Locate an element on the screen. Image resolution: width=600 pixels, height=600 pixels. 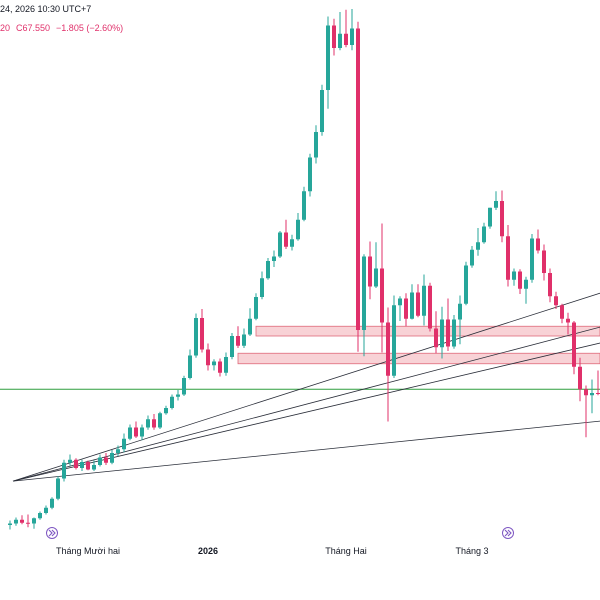
x-axis-label-february: Tháng Hai is located at coordinates (346, 551).